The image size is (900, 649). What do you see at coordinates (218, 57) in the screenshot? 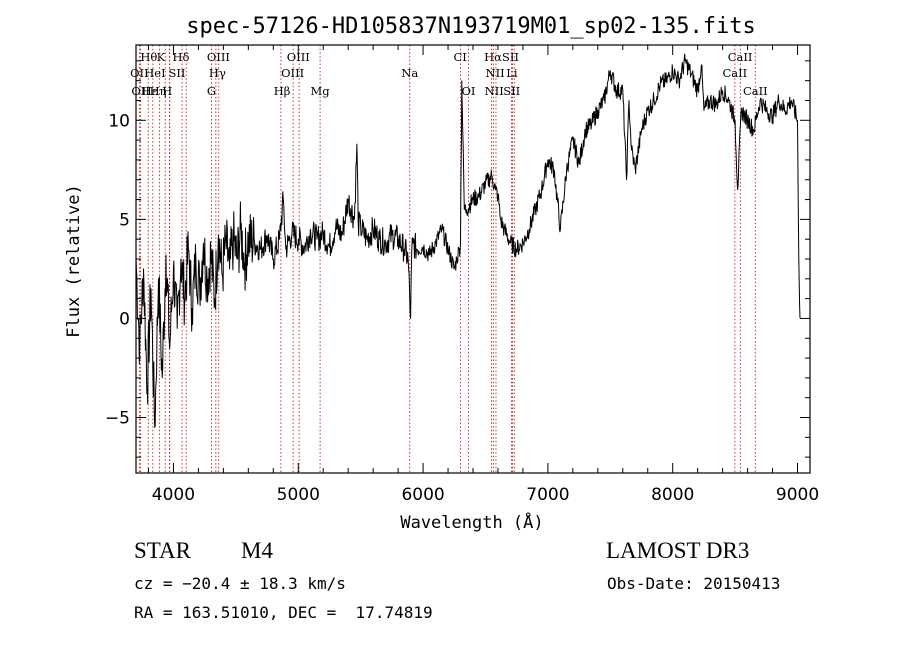
I see `line-marker-label-3: OIII` at bounding box center [218, 57].